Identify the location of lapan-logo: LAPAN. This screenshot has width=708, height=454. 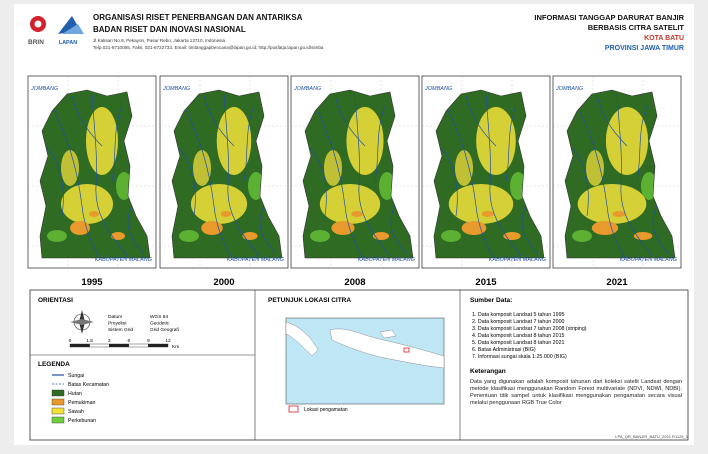
(71, 31).